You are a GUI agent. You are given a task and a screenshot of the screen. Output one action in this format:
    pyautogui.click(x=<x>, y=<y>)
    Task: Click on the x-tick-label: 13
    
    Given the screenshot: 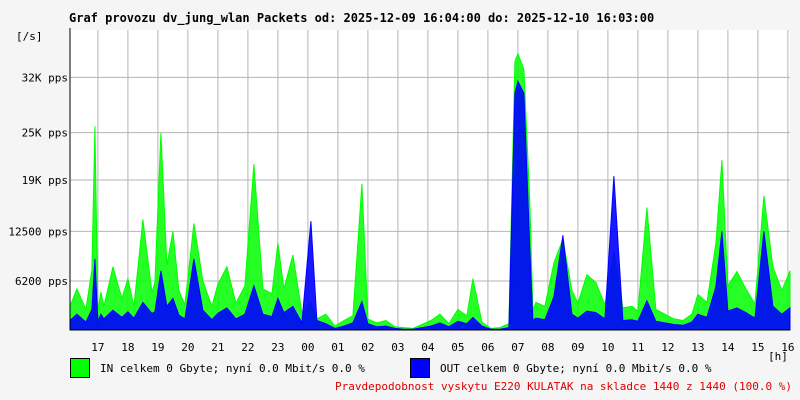 What is the action you would take?
    pyautogui.click(x=697, y=347)
    